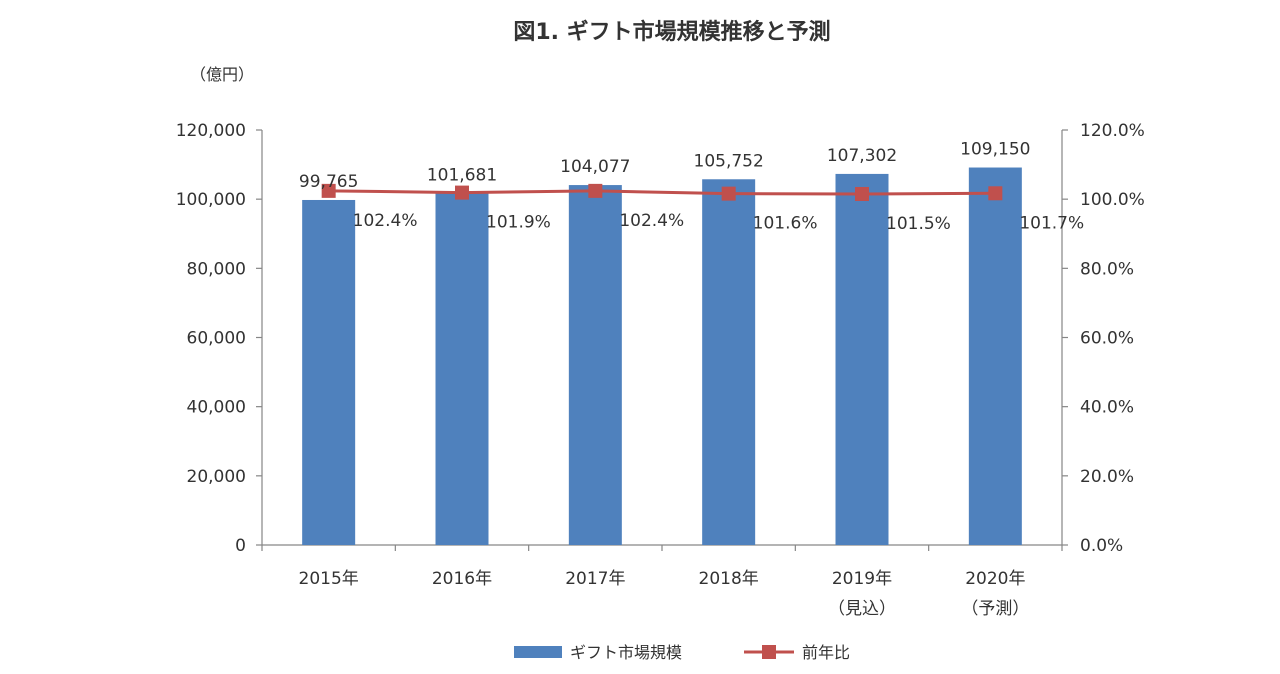 Image resolution: width=1280 pixels, height=674 pixels. I want to click on y-left-tick-label: 60,000, so click(216, 339).